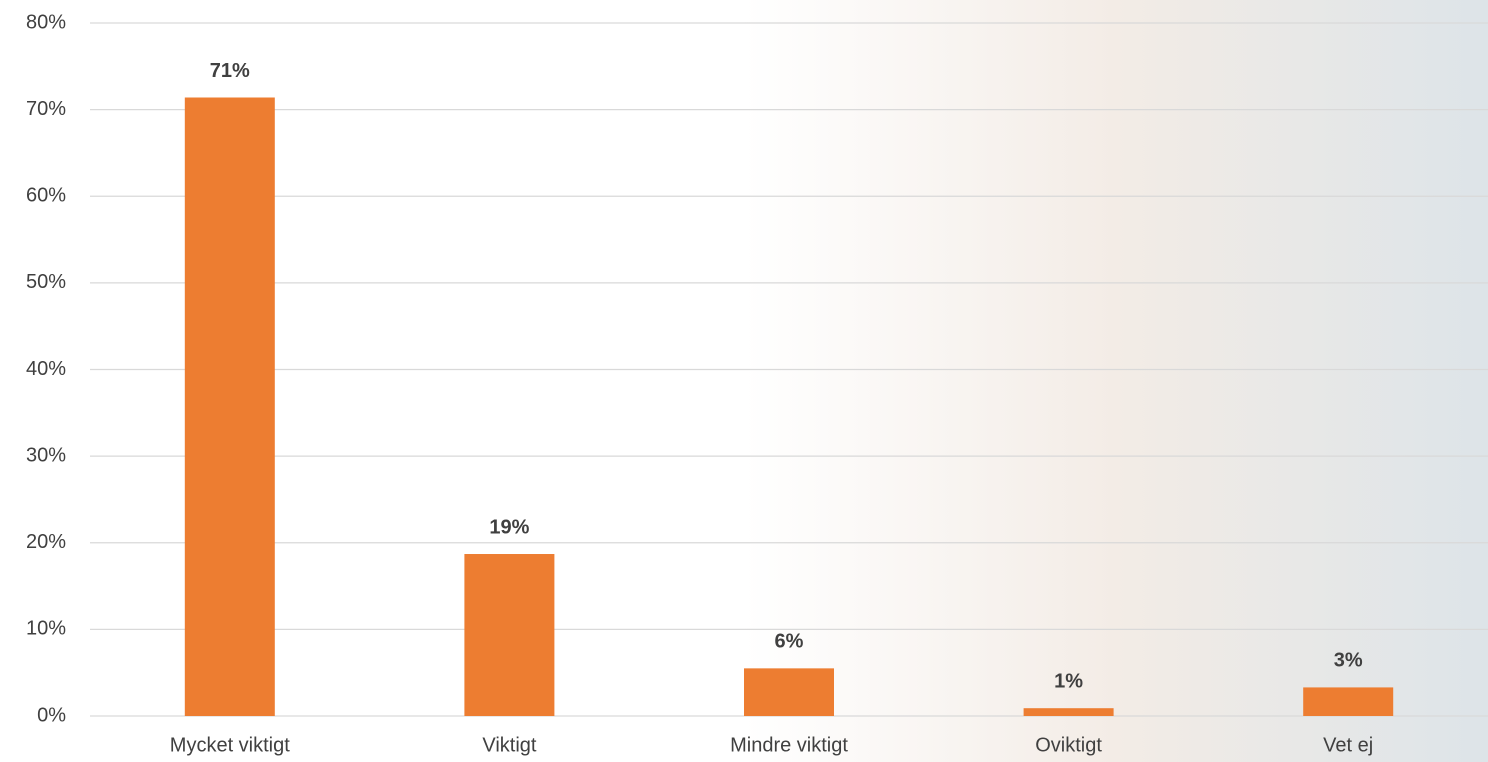  I want to click on x-tick-label: Viktigt, so click(509, 745).